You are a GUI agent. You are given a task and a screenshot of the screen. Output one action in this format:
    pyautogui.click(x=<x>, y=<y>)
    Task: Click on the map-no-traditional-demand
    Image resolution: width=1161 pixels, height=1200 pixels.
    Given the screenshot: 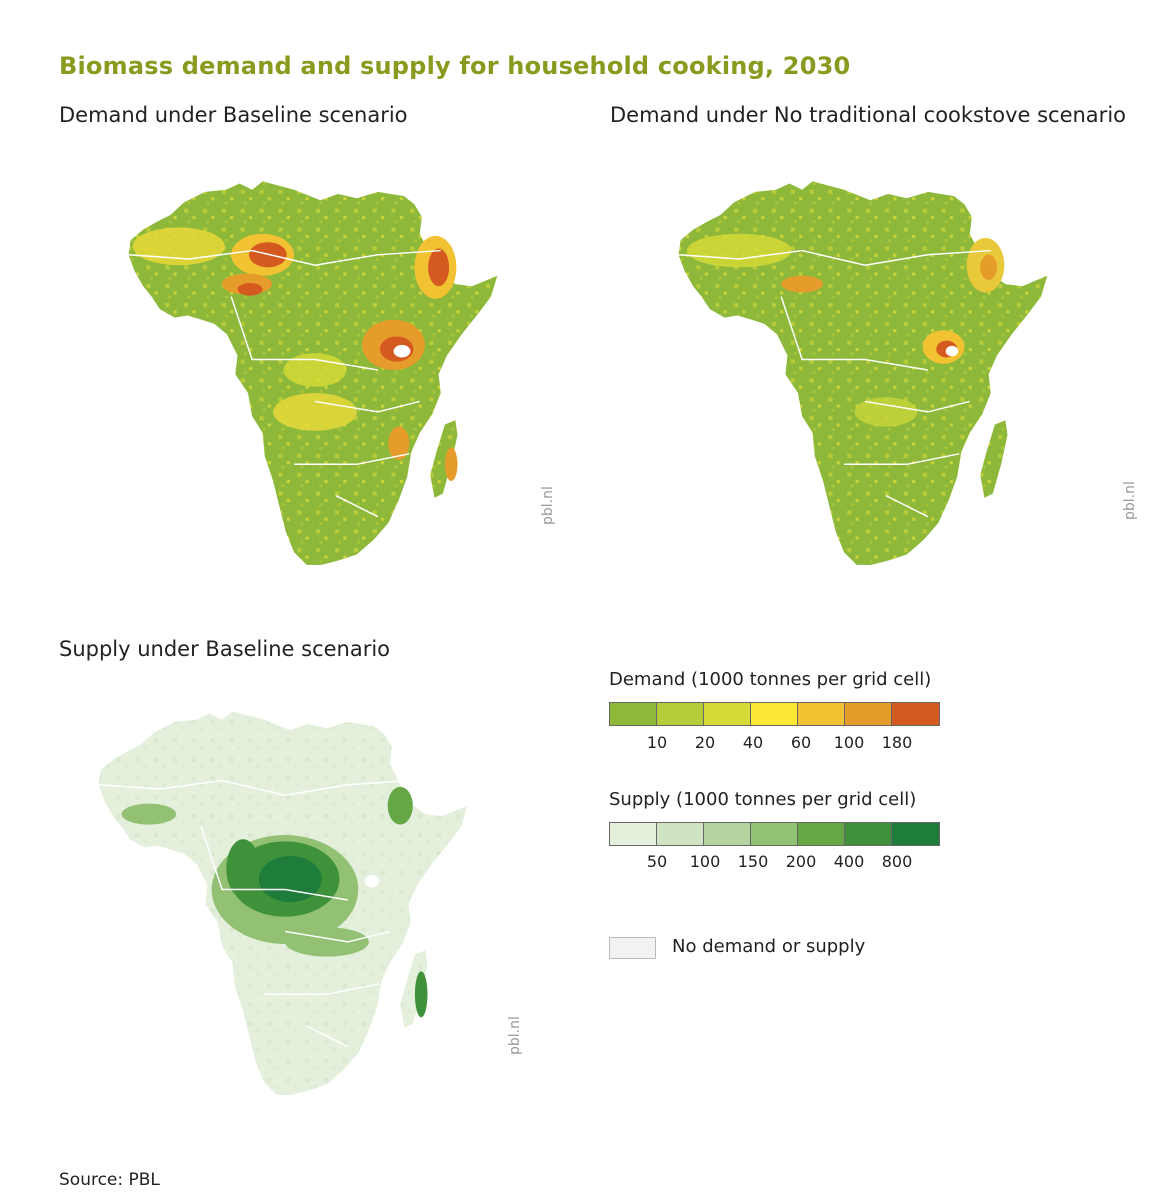 What is the action you would take?
    pyautogui.click(x=863, y=373)
    